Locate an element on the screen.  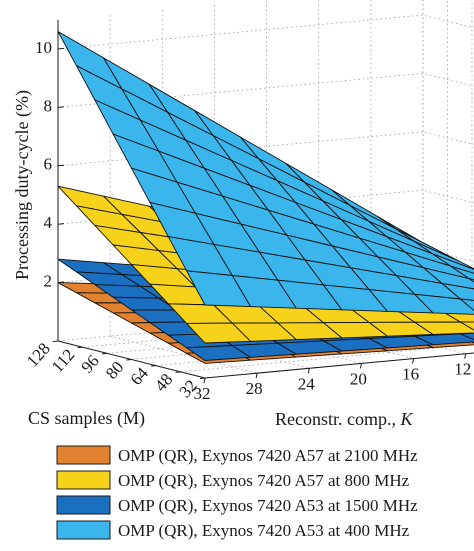
x-axis-title: CS samples (M) is located at coordinates (86, 418).